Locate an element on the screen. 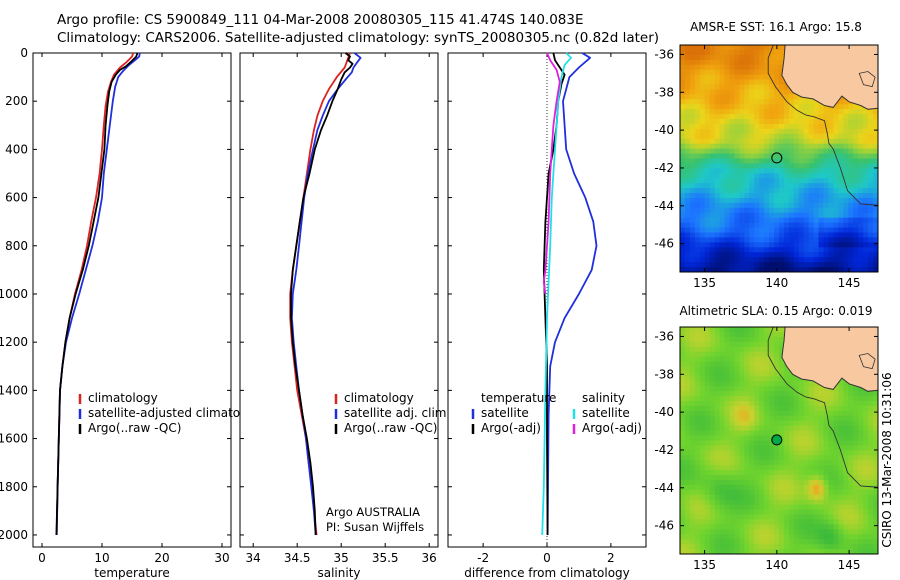 The width and height of the screenshot is (900, 580). map-x-tick-label: 135 is located at coordinates (704, 283).